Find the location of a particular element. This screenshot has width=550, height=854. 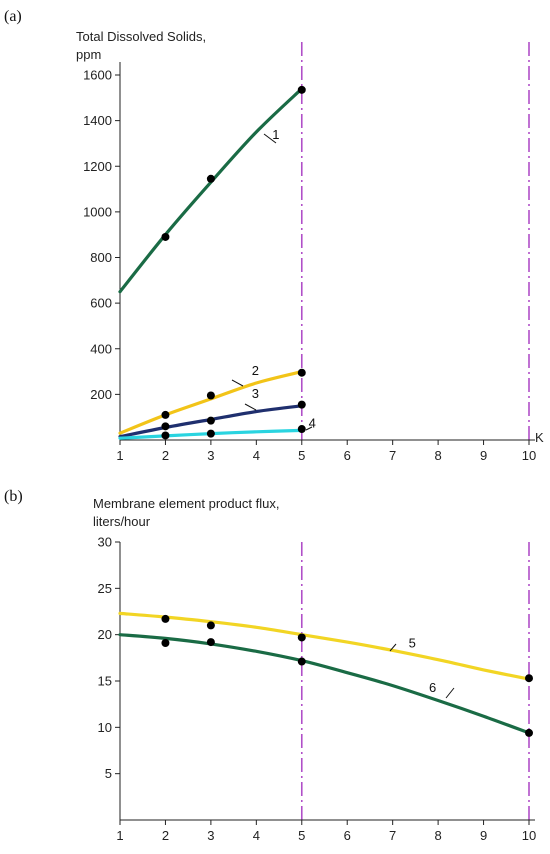

panel-b-label: (b) is located at coordinates (13, 496).